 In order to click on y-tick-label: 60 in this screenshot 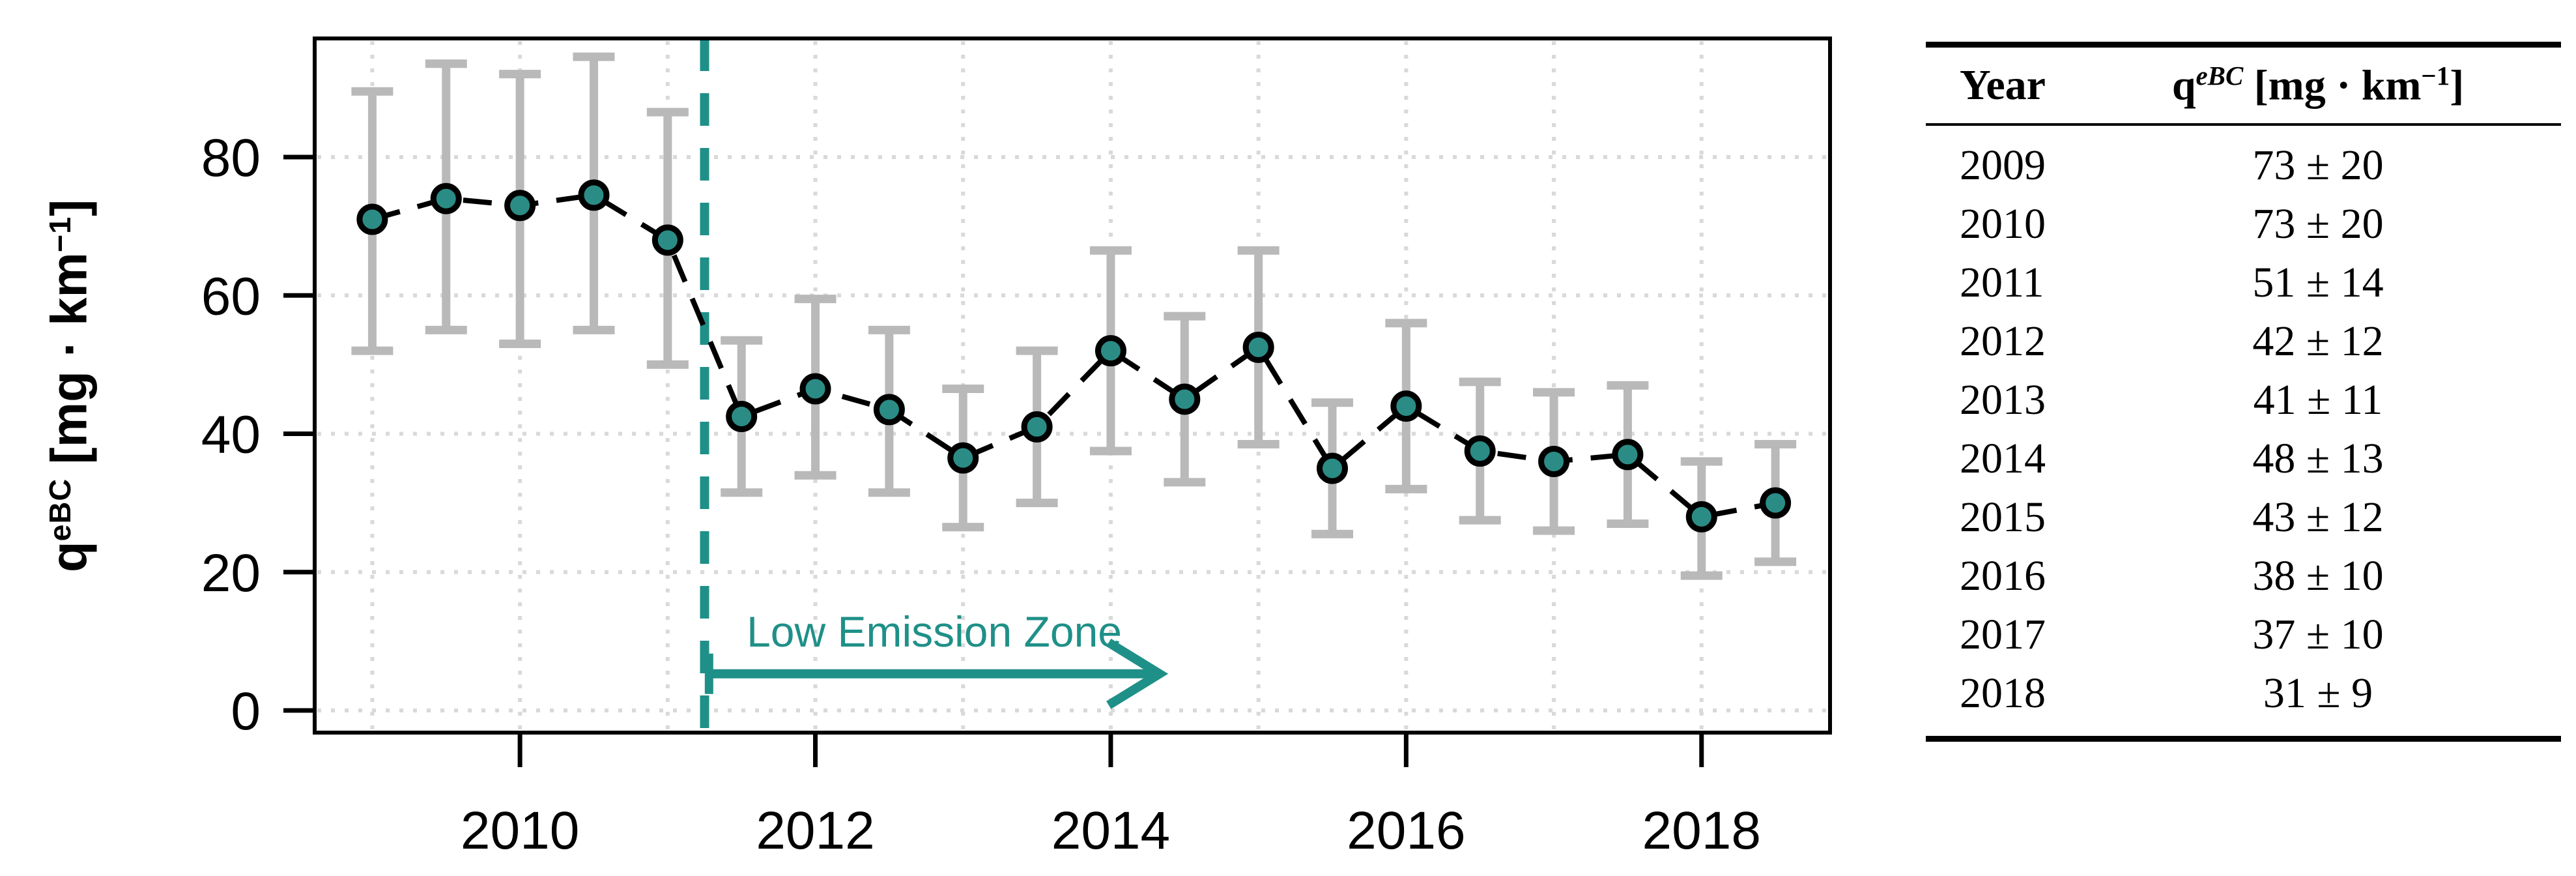, I will do `click(231, 296)`.